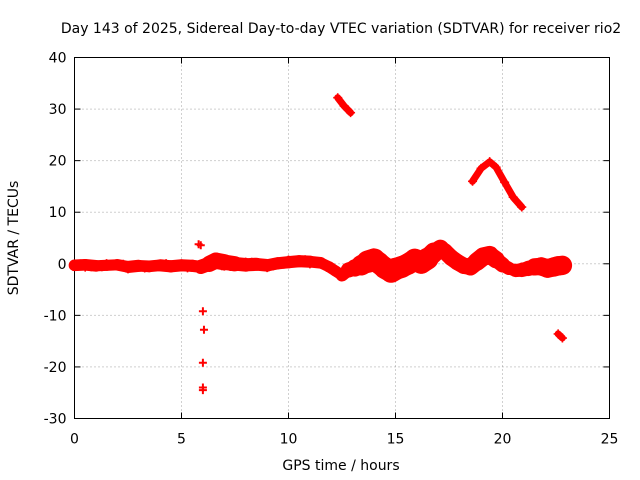  What do you see at coordinates (74, 440) in the screenshot?
I see `x-tick-label: 0` at bounding box center [74, 440].